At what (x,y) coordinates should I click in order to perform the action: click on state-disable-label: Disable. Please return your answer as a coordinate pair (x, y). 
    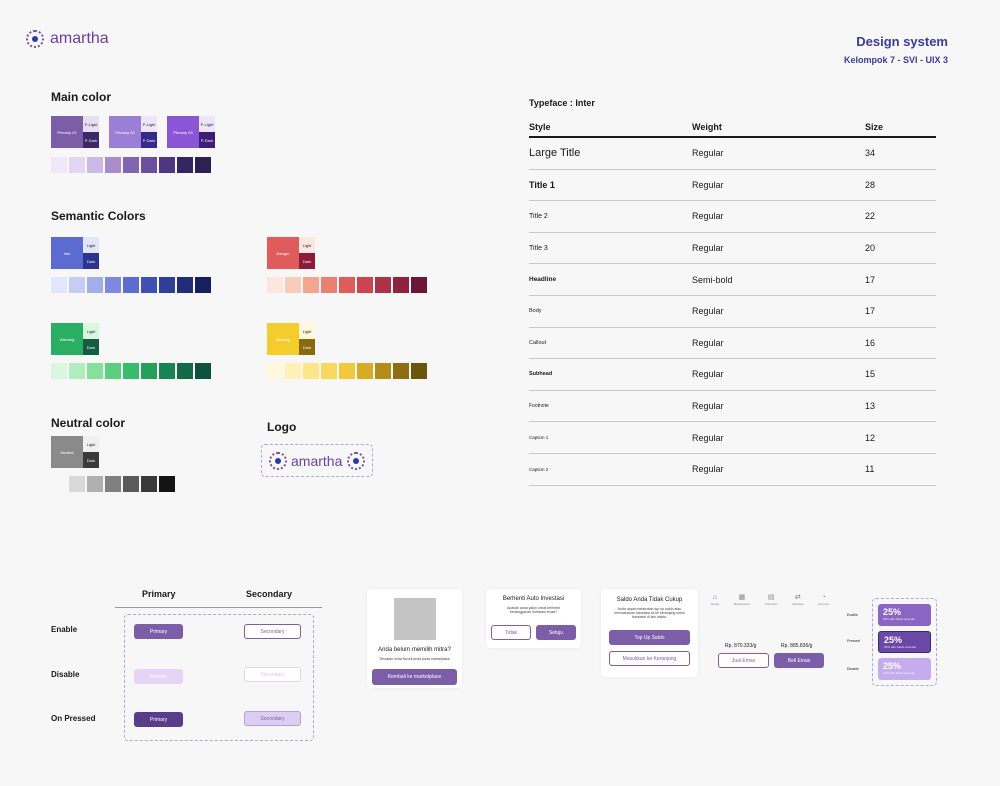
    Looking at the image, I should click on (65, 674).